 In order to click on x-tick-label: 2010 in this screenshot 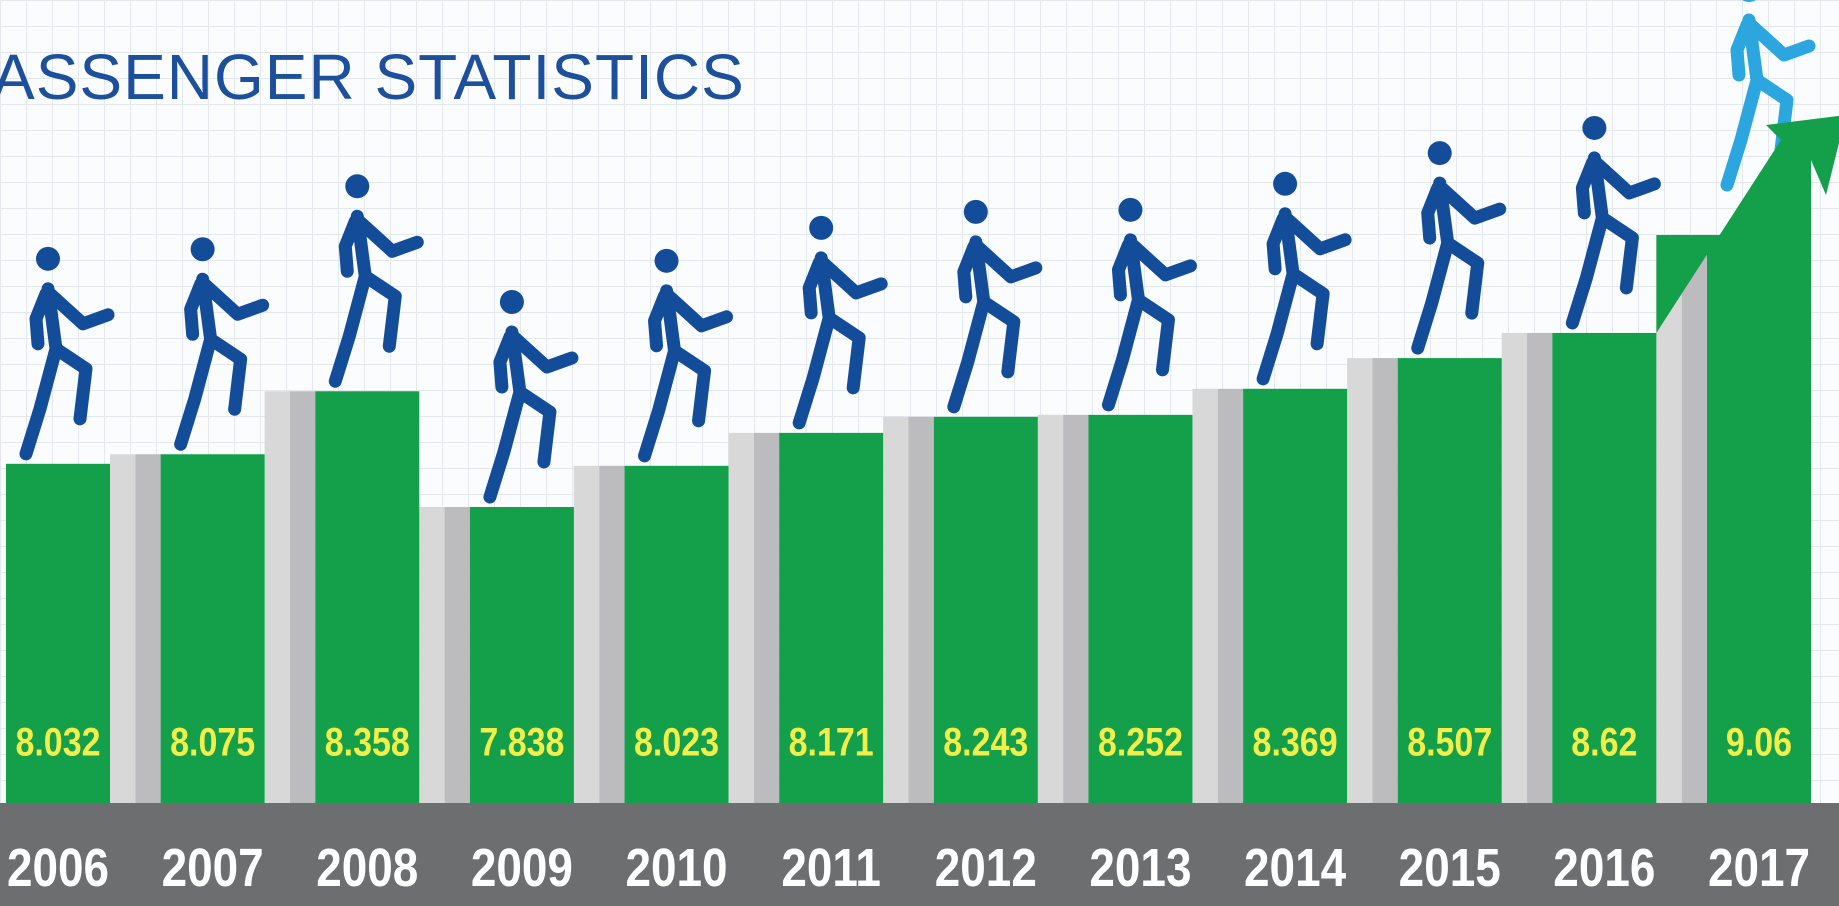, I will do `click(676, 868)`.